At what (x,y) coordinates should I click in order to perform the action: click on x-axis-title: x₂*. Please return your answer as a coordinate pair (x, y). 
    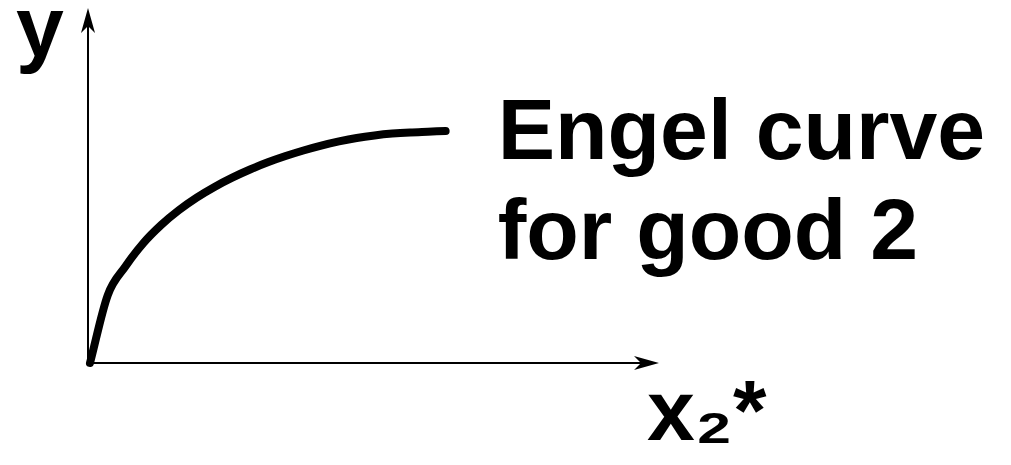
    Looking at the image, I should click on (707, 410).